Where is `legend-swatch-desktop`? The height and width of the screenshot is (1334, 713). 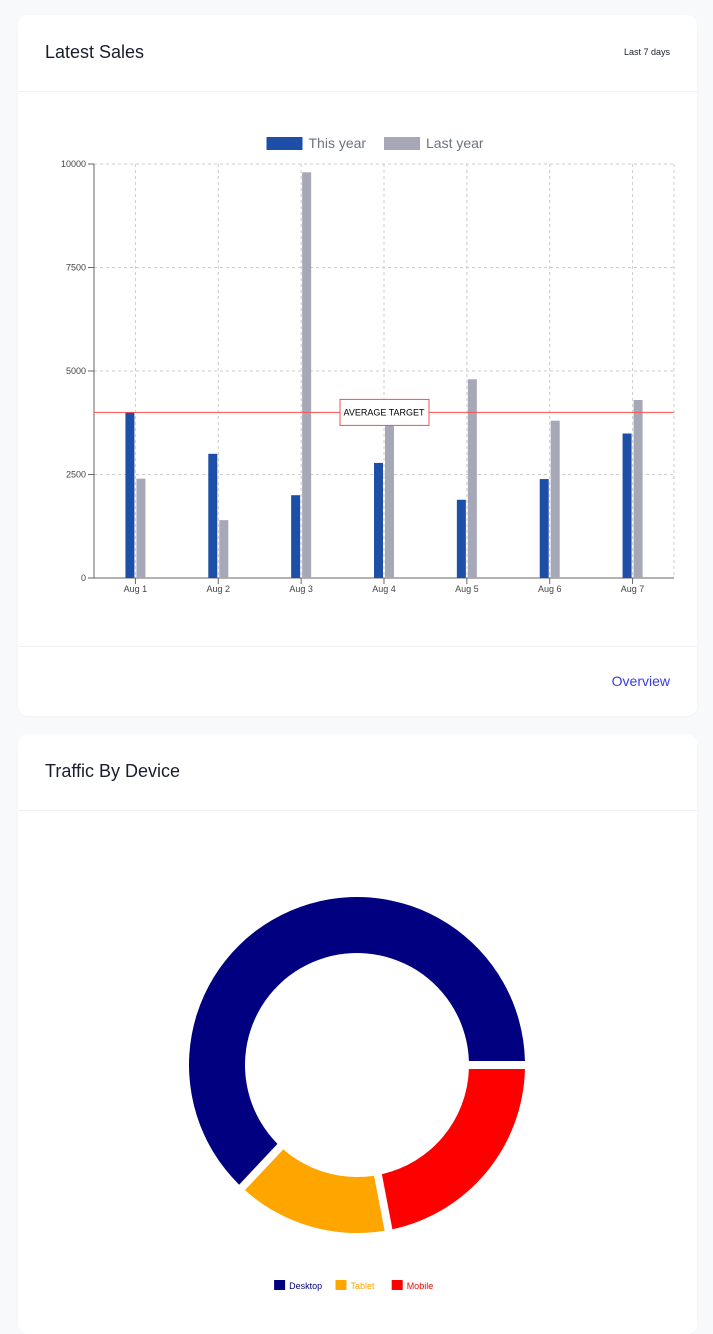
legend-swatch-desktop is located at coordinates (280, 1285).